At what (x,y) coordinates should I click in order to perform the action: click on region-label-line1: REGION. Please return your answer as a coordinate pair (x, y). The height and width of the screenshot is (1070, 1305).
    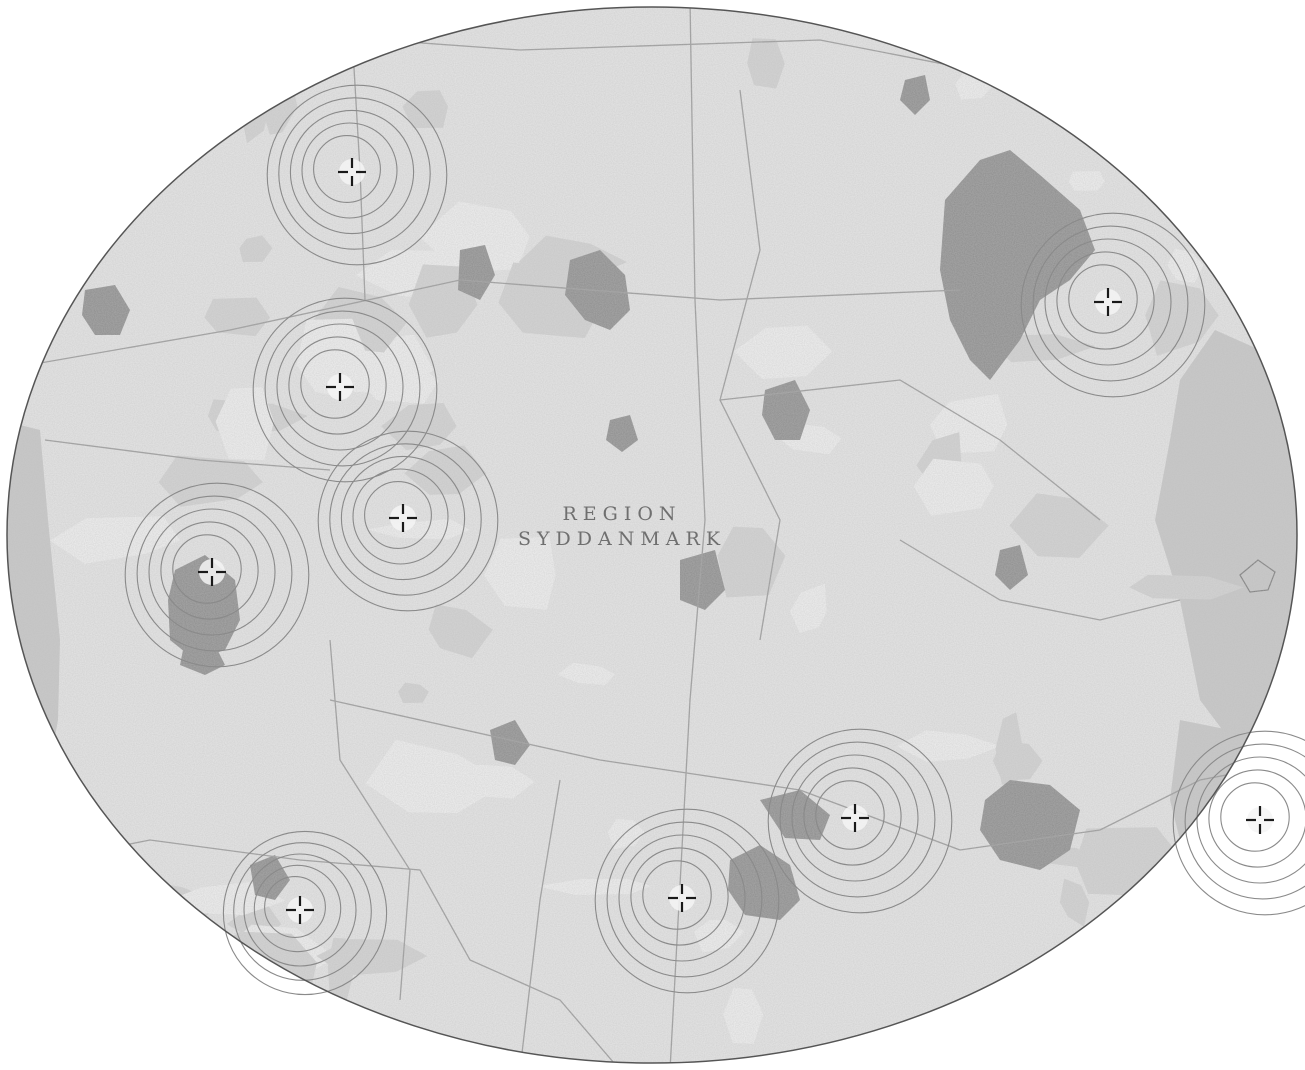
    Looking at the image, I should click on (621, 514).